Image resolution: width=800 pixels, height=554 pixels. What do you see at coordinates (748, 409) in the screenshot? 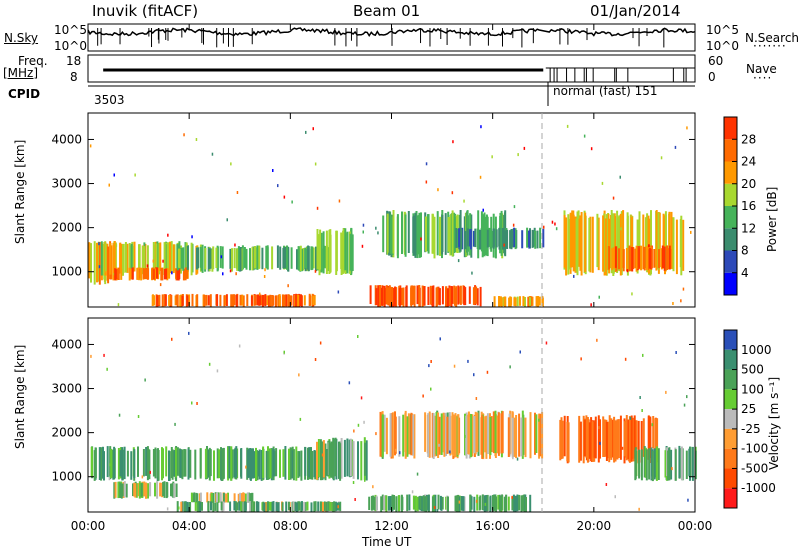
I see `colorbar-tick-label: 25` at bounding box center [748, 409].